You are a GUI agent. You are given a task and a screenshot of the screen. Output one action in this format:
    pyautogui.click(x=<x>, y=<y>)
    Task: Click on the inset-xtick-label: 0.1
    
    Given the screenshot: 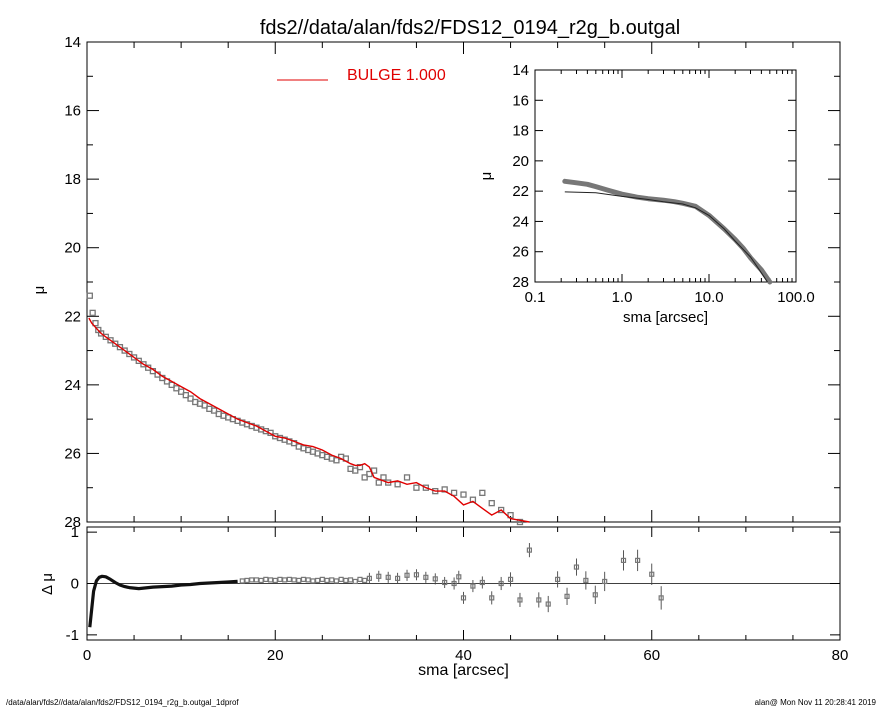 What is the action you would take?
    pyautogui.click(x=535, y=297)
    